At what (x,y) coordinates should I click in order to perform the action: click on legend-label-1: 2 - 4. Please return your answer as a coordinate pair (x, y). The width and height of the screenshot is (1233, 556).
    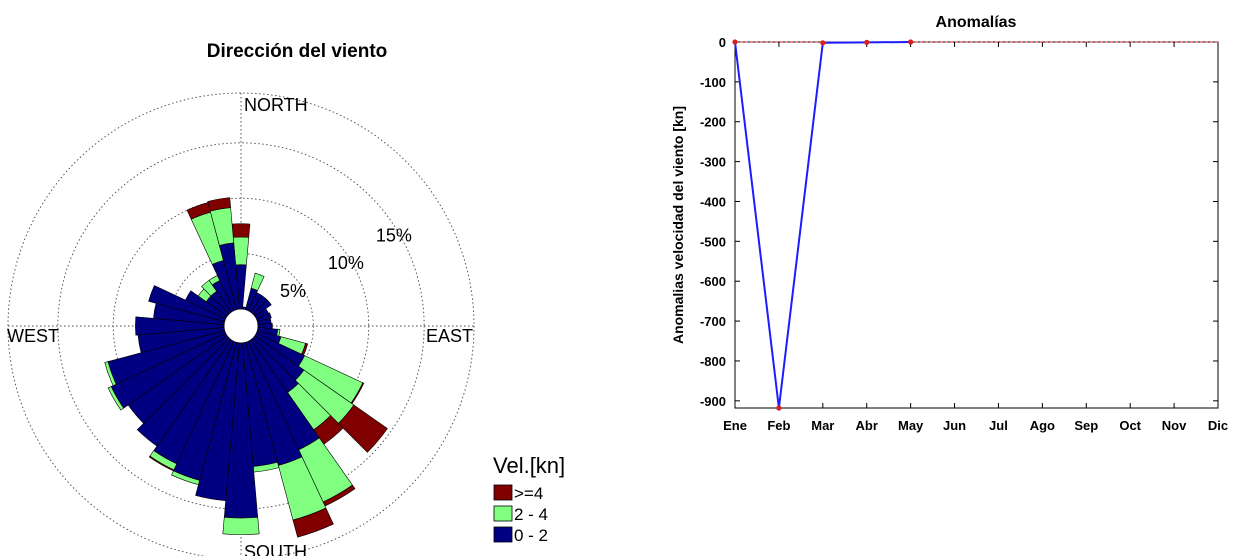
    Looking at the image, I should click on (531, 514).